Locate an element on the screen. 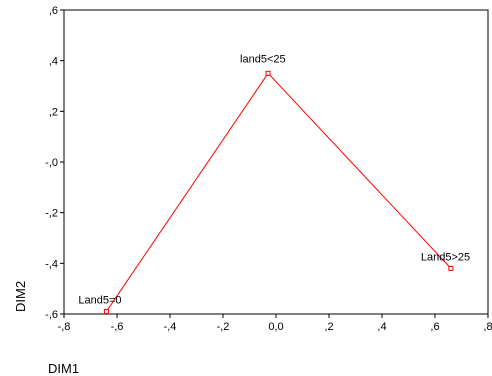 Image resolution: width=492 pixels, height=376 pixels. y-tick-label: -,4 is located at coordinates (51, 264).